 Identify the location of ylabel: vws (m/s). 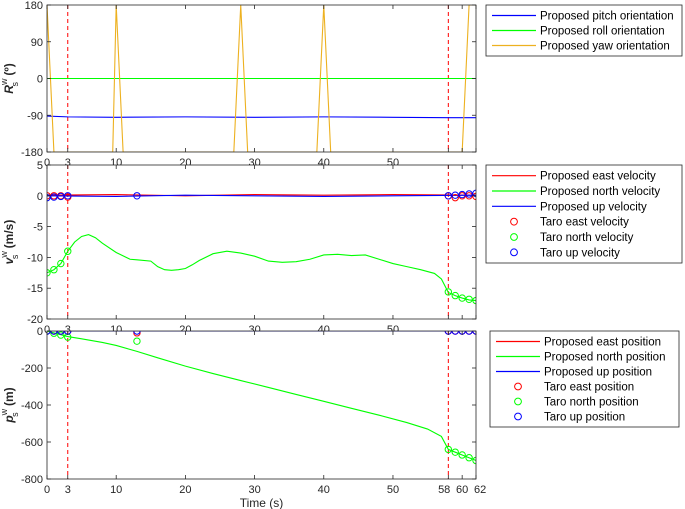
(10, 242).